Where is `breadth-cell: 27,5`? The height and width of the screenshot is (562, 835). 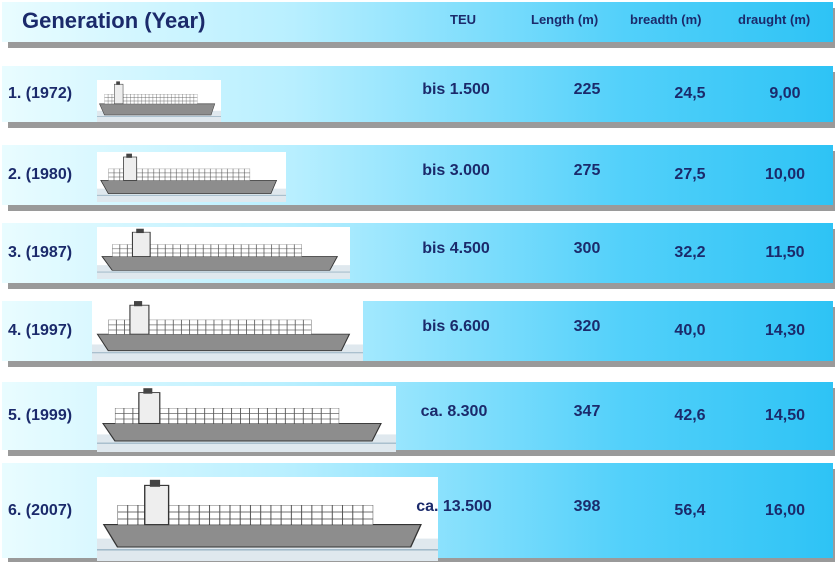
breadth-cell: 27,5 is located at coordinates (690, 174).